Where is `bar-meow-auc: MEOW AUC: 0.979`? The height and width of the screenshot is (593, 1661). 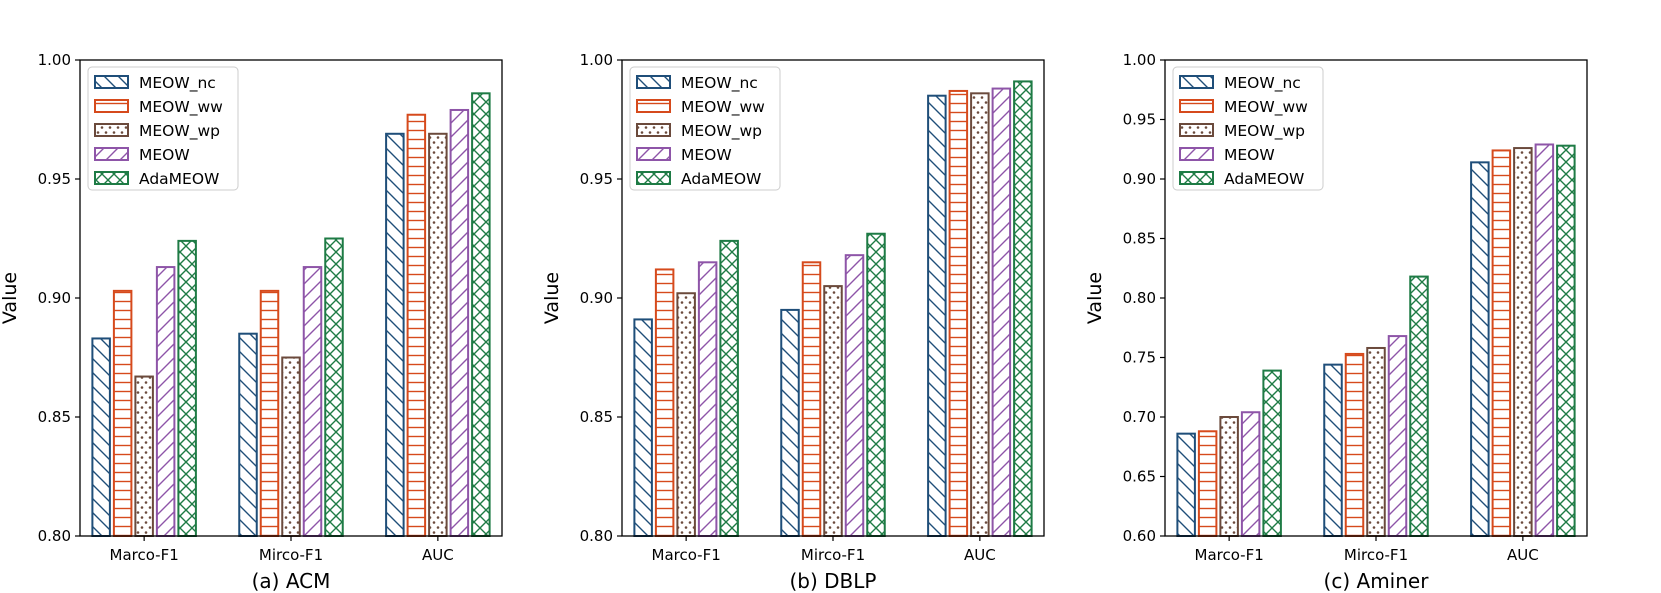 bar-meow-auc: MEOW AUC: 0.979 is located at coordinates (459, 322).